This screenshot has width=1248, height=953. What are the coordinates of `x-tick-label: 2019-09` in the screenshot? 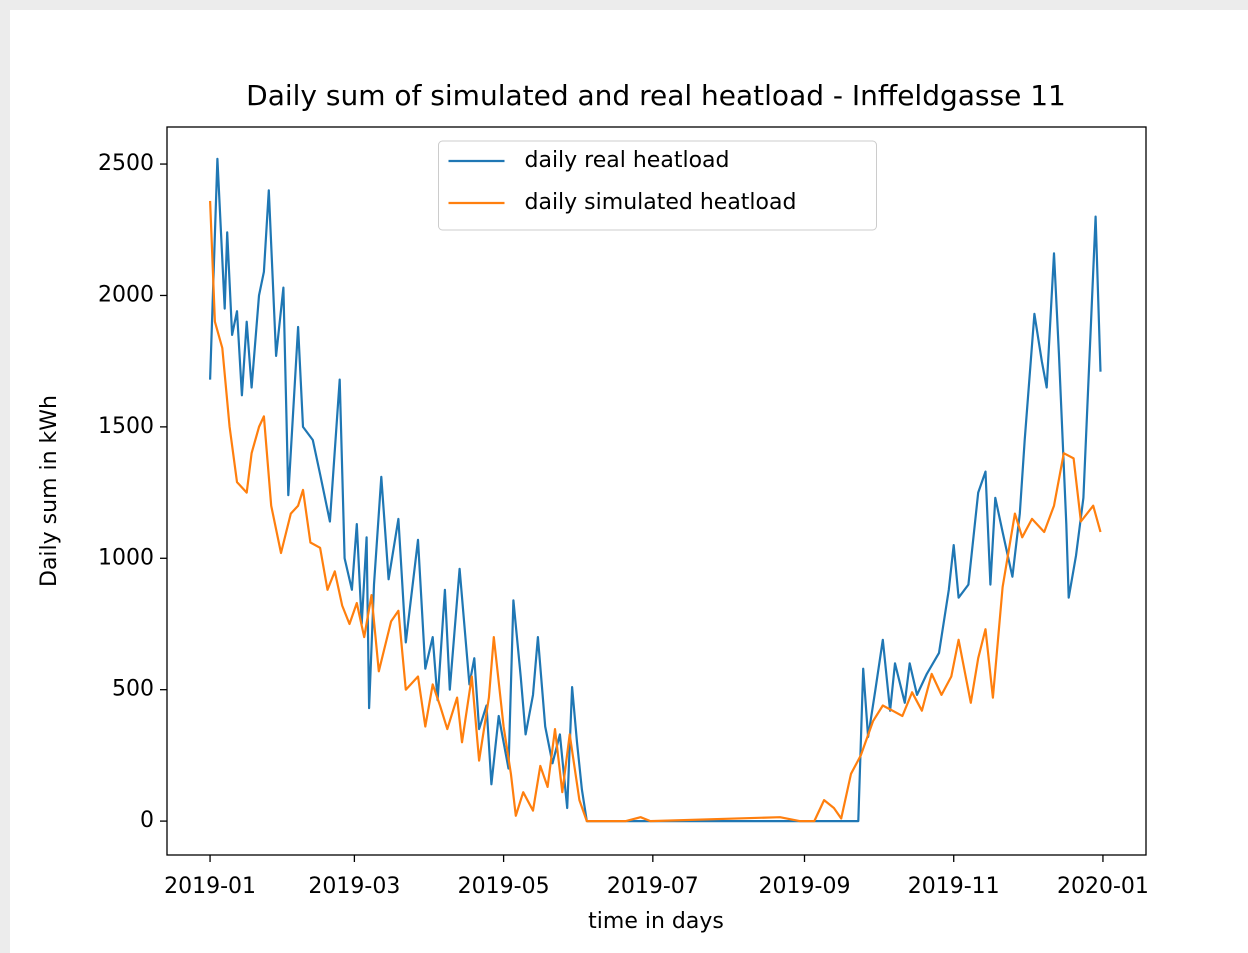 It's located at (805, 886).